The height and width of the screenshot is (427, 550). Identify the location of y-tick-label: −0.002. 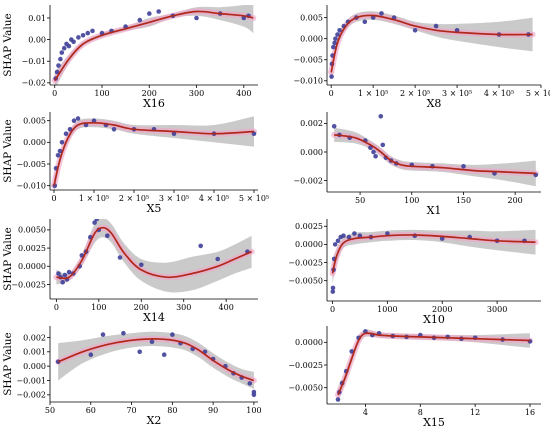
(31, 395).